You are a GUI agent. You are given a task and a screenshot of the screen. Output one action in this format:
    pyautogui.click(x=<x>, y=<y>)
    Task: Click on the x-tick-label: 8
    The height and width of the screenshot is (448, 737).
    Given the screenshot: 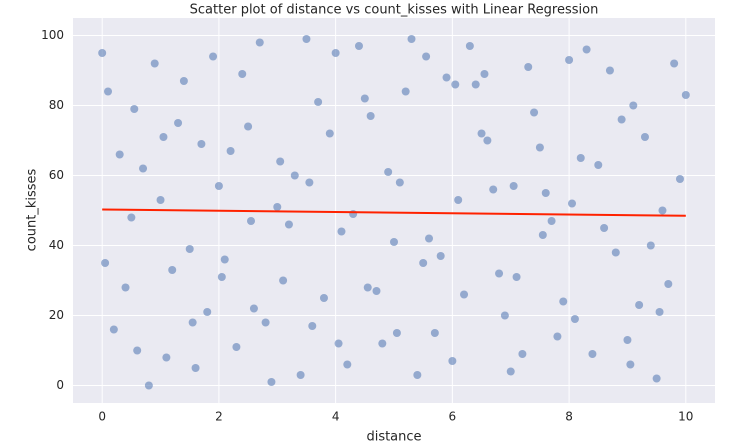 What is the action you would take?
    pyautogui.click(x=569, y=417)
    